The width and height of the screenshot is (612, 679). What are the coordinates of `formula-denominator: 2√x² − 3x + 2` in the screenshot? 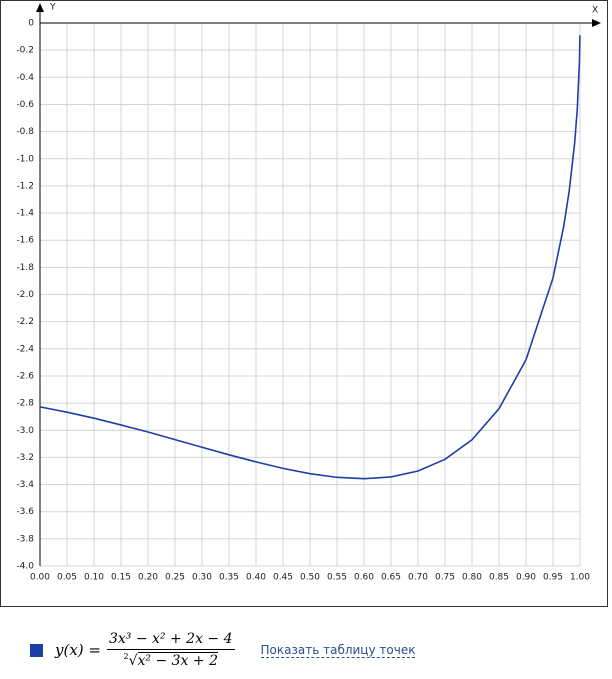 It's located at (170, 660).